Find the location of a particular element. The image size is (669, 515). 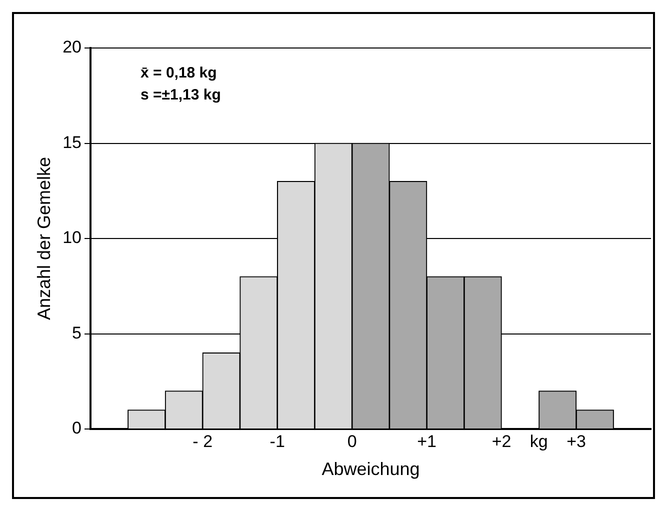

x-tick-label: 0 is located at coordinates (352, 441).